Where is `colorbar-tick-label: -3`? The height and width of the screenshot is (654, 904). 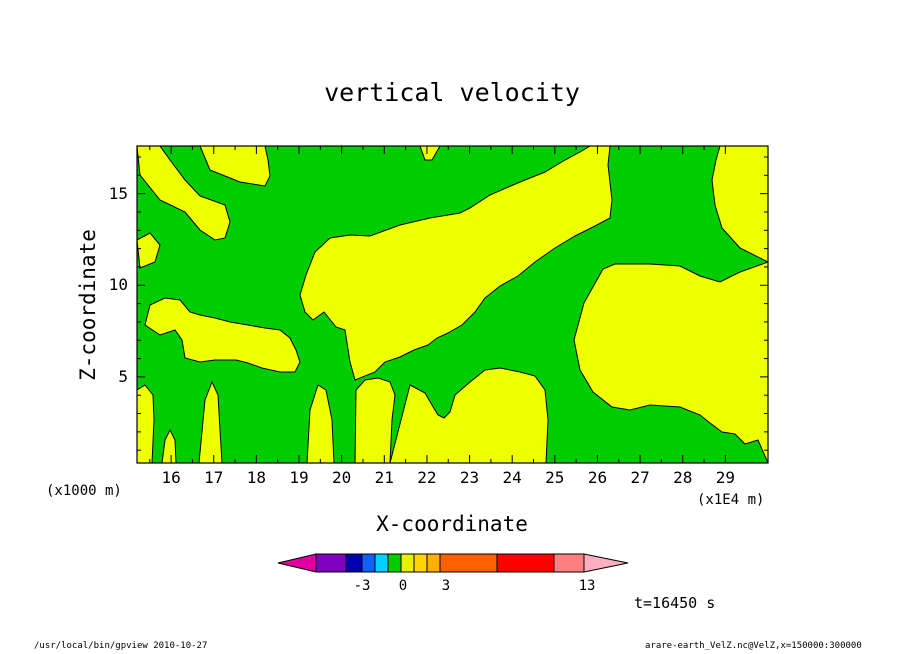 colorbar-tick-label: -3 is located at coordinates (362, 586).